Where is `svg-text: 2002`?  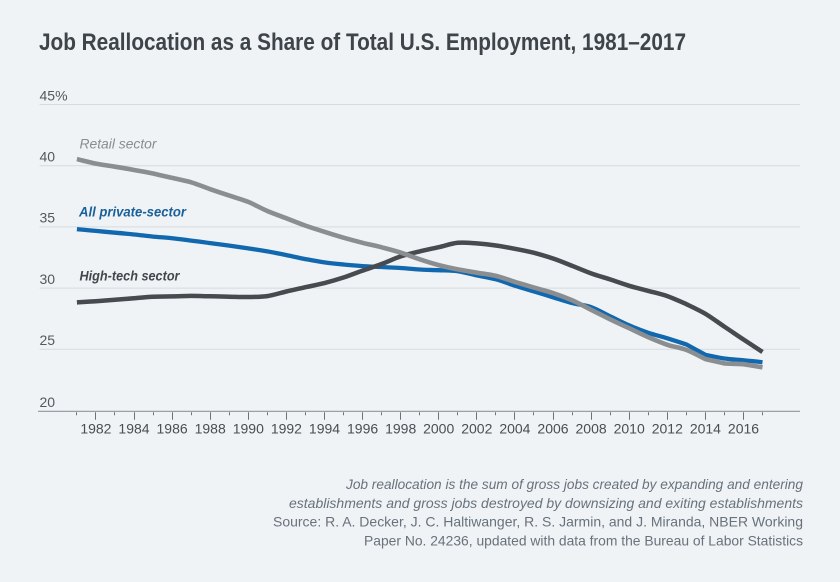 svg-text: 2002 is located at coordinates (476, 429).